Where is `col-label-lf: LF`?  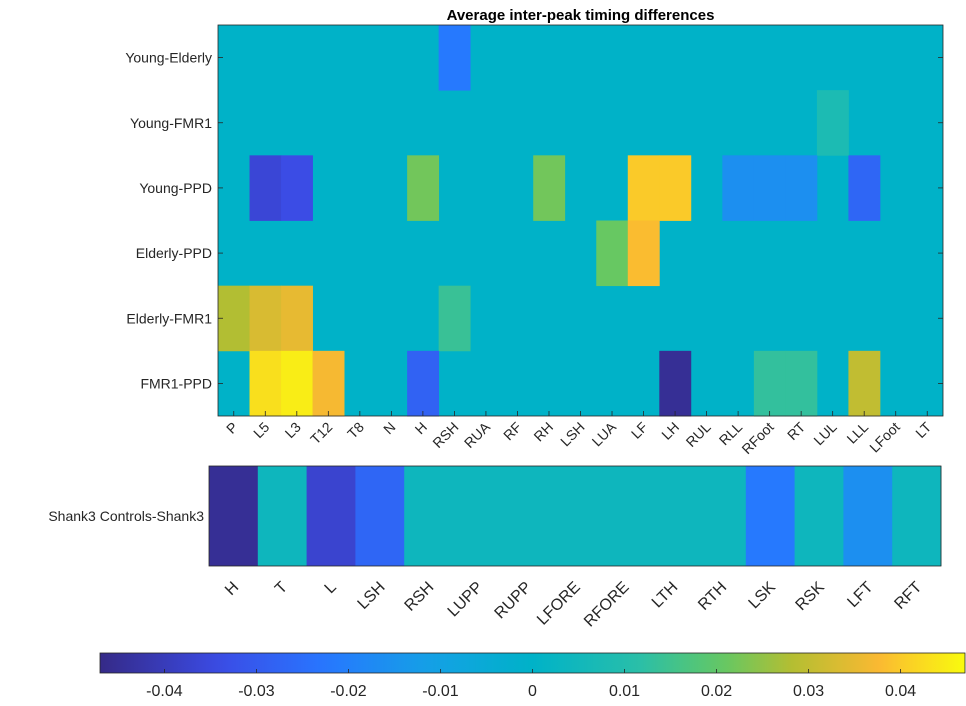 col-label-lf: LF is located at coordinates (639, 430).